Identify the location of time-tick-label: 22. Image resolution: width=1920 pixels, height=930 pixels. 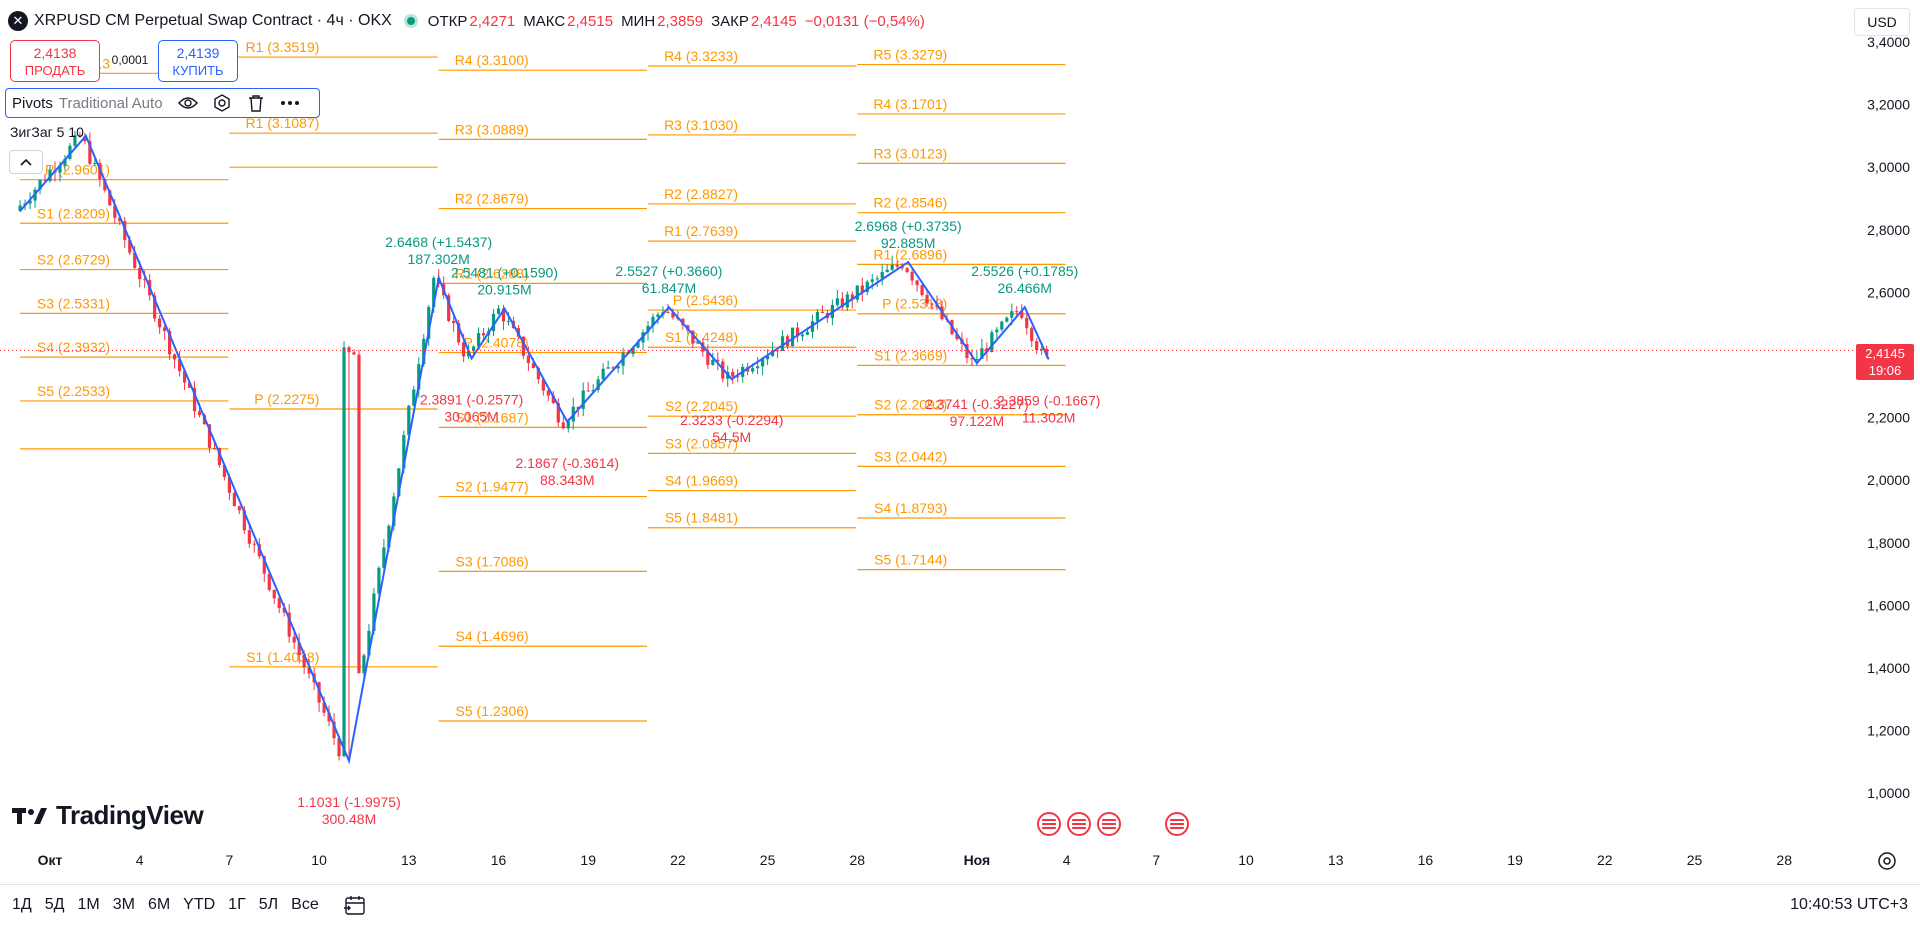
(678, 860).